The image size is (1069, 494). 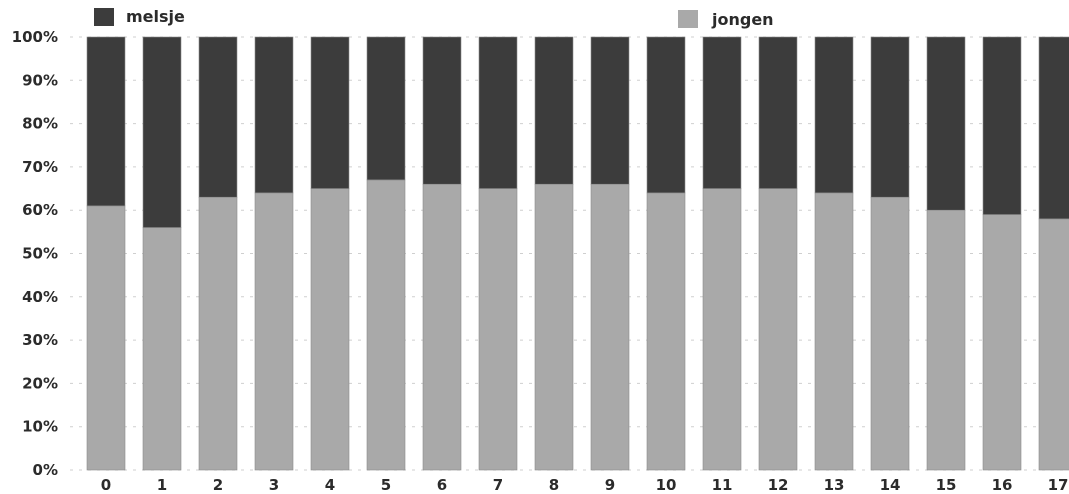 What do you see at coordinates (274, 485) in the screenshot?
I see `x-tick-label: 3` at bounding box center [274, 485].